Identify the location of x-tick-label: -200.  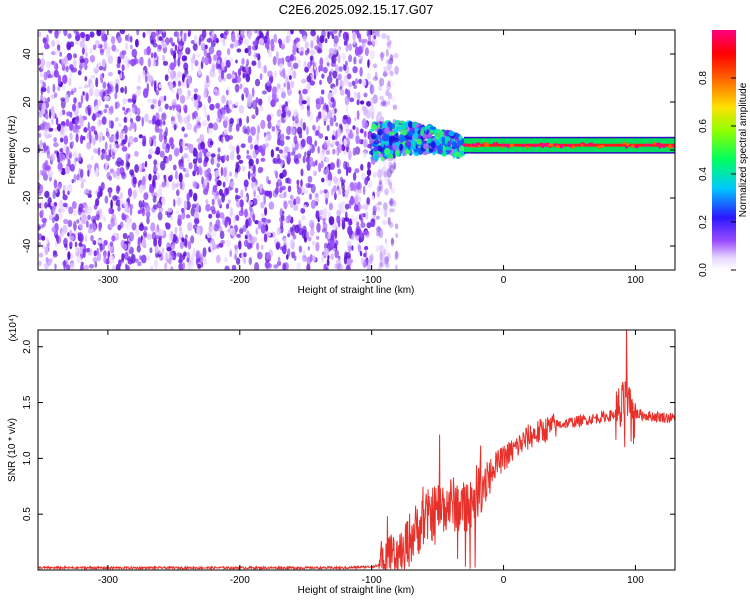
(240, 580).